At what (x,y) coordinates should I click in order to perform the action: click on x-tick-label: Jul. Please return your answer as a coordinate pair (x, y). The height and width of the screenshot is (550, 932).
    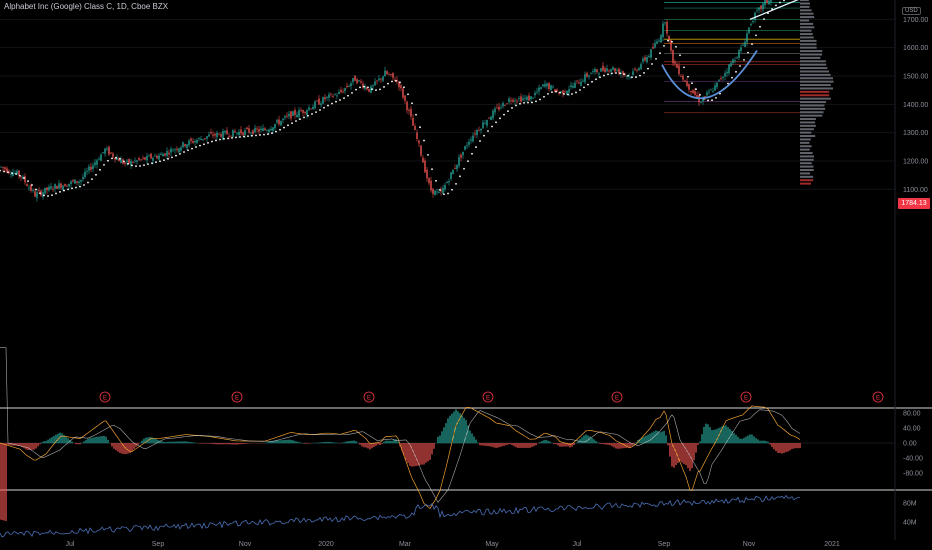
    Looking at the image, I should click on (577, 544).